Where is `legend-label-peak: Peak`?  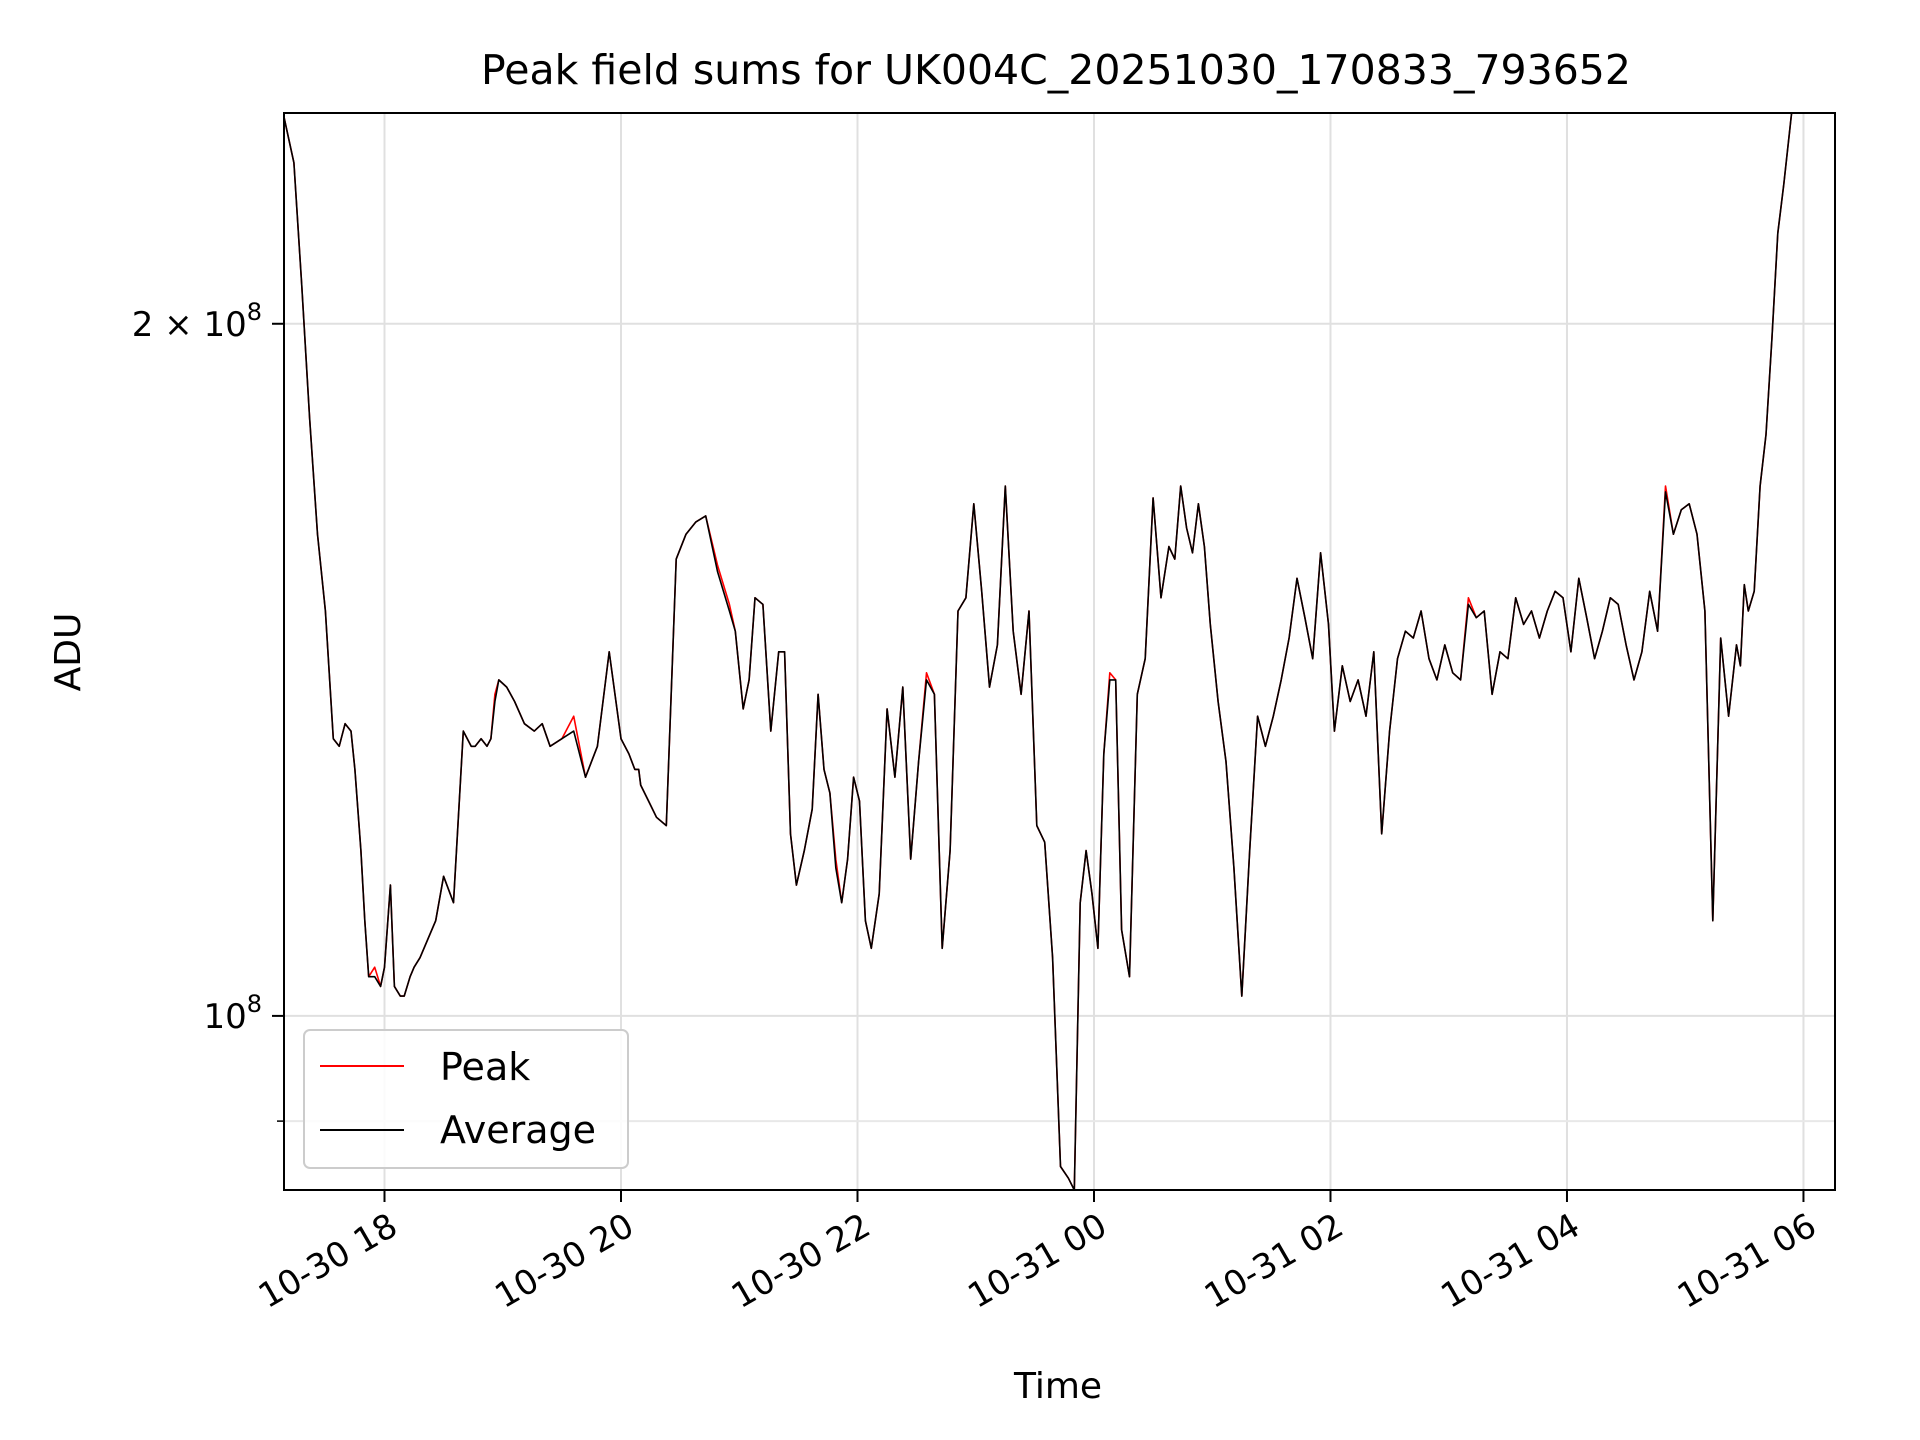 legend-label-peak: Peak is located at coordinates (485, 1067).